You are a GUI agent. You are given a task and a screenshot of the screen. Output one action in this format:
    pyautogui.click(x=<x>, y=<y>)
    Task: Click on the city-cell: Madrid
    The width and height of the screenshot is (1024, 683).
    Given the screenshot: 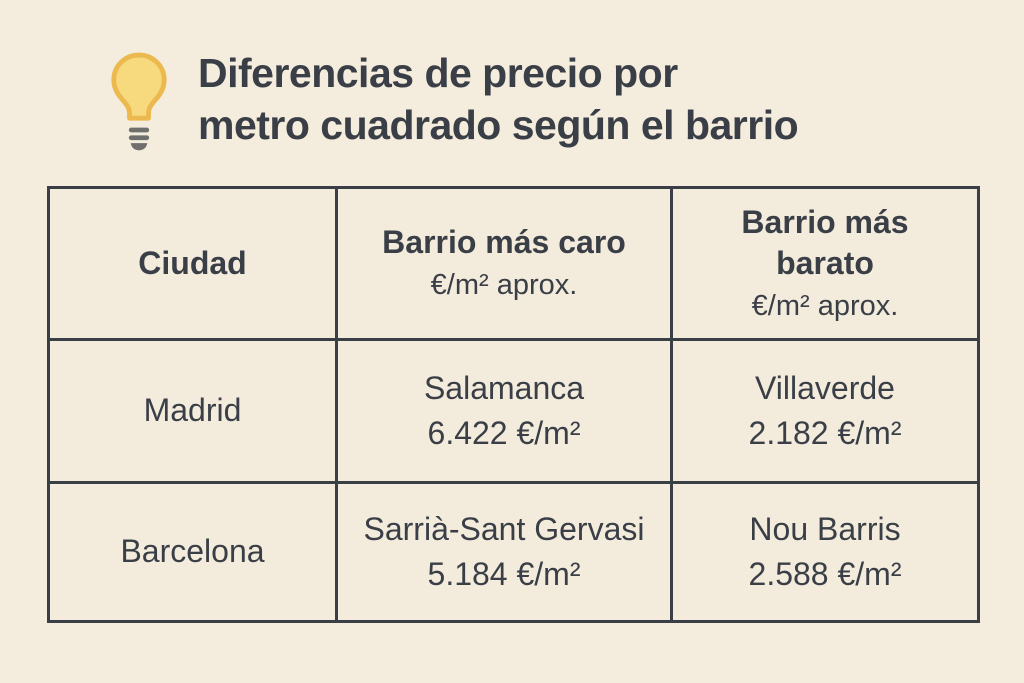 What is the action you would take?
    pyautogui.click(x=192, y=411)
    